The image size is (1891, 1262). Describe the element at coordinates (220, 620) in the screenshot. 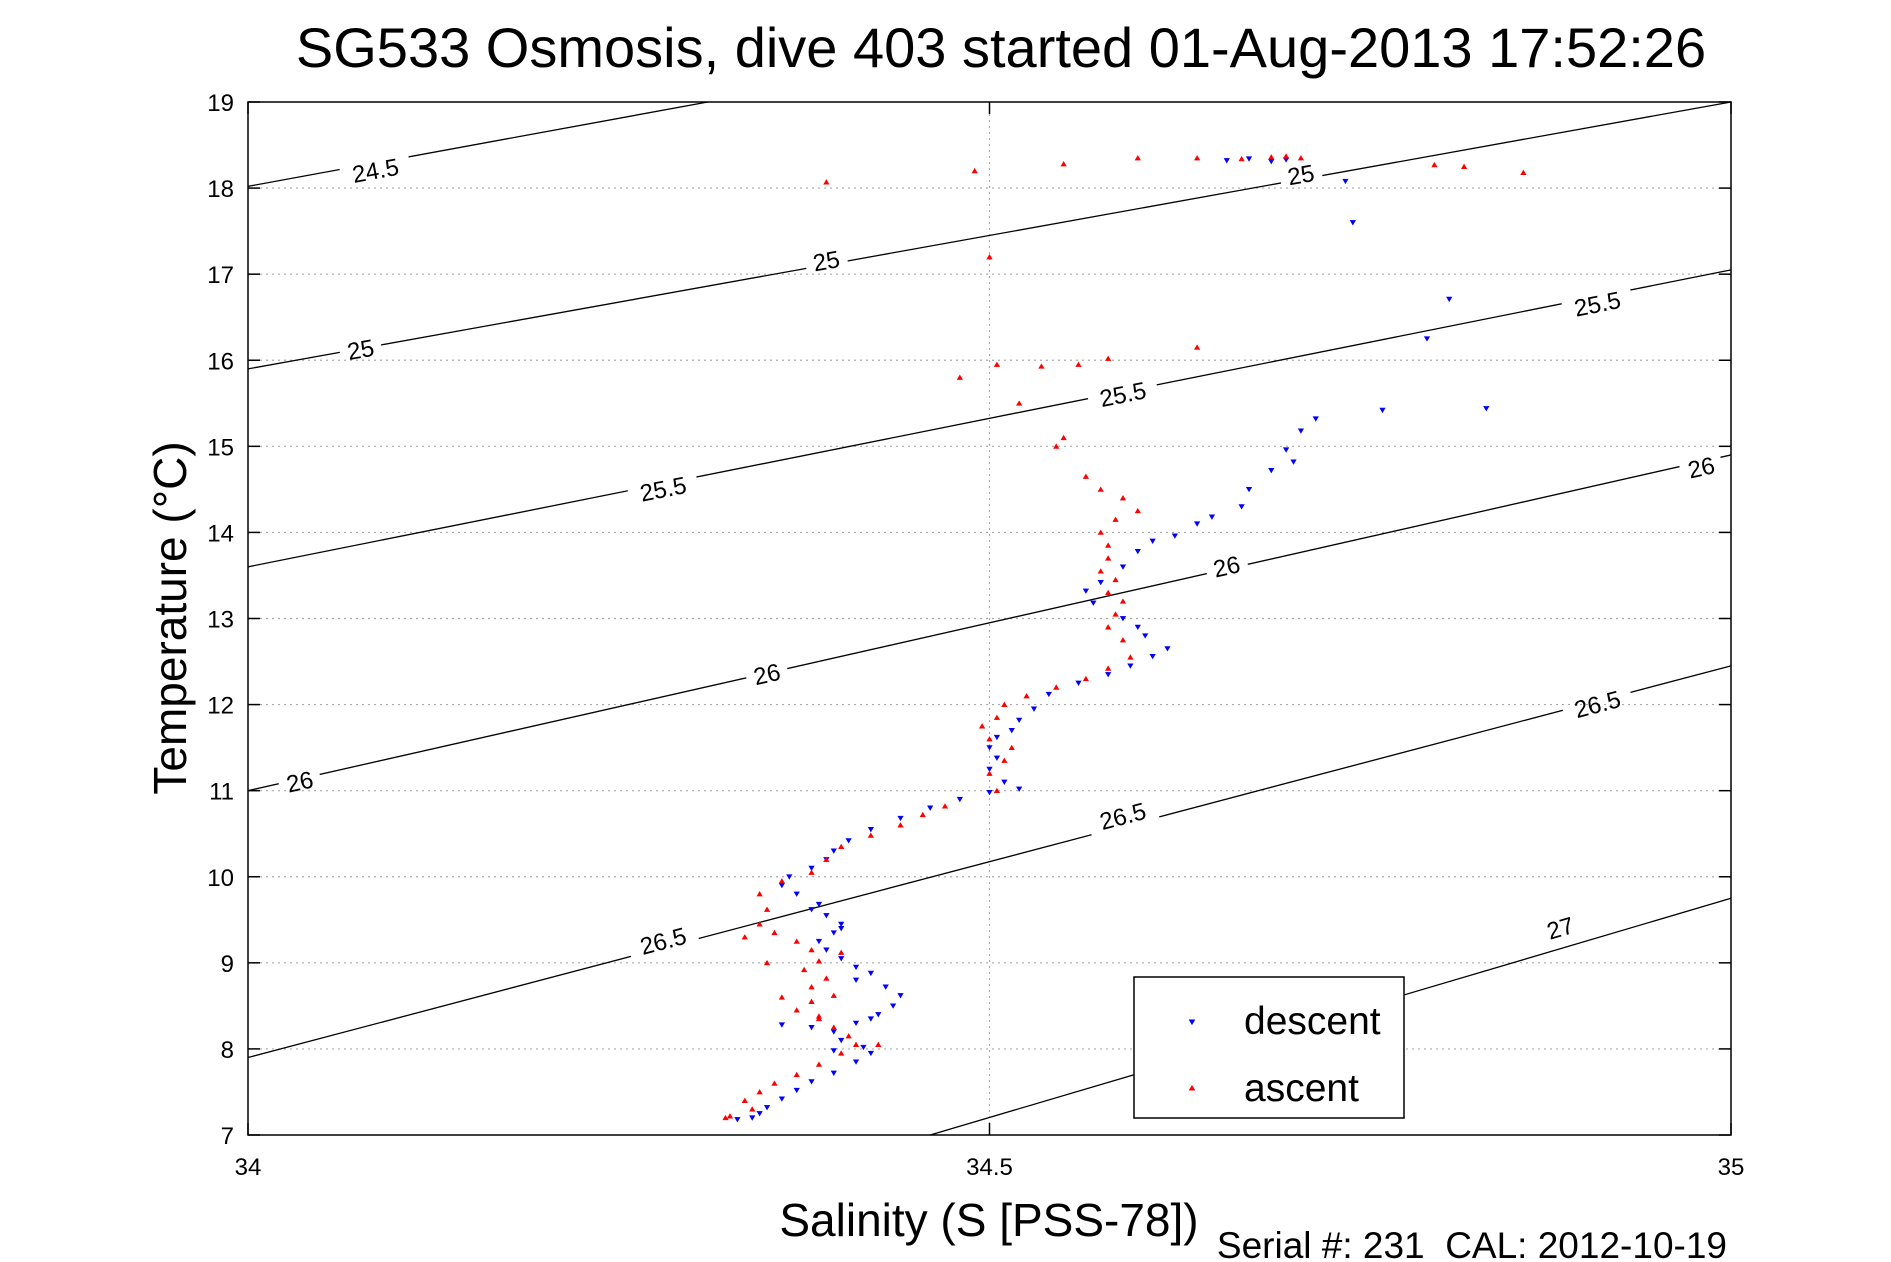

I see `y-tick-label: 13` at that location.